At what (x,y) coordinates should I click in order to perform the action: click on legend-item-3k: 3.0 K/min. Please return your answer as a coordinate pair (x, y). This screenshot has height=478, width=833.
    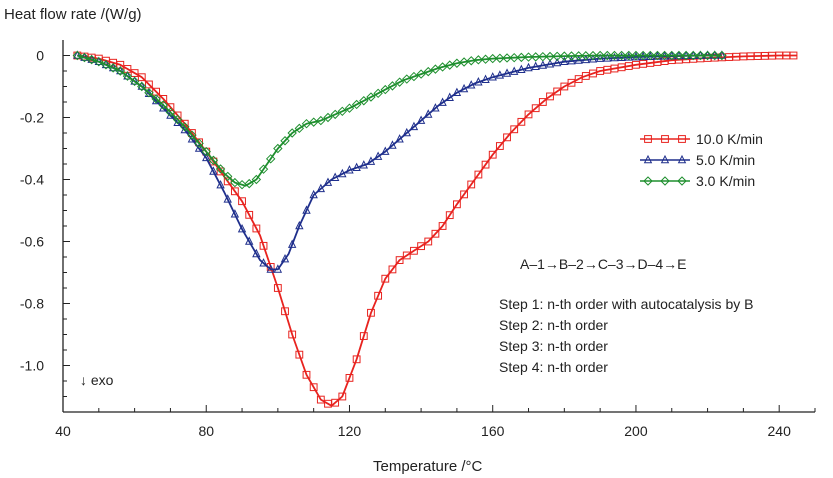
    Looking at the image, I should click on (701, 180).